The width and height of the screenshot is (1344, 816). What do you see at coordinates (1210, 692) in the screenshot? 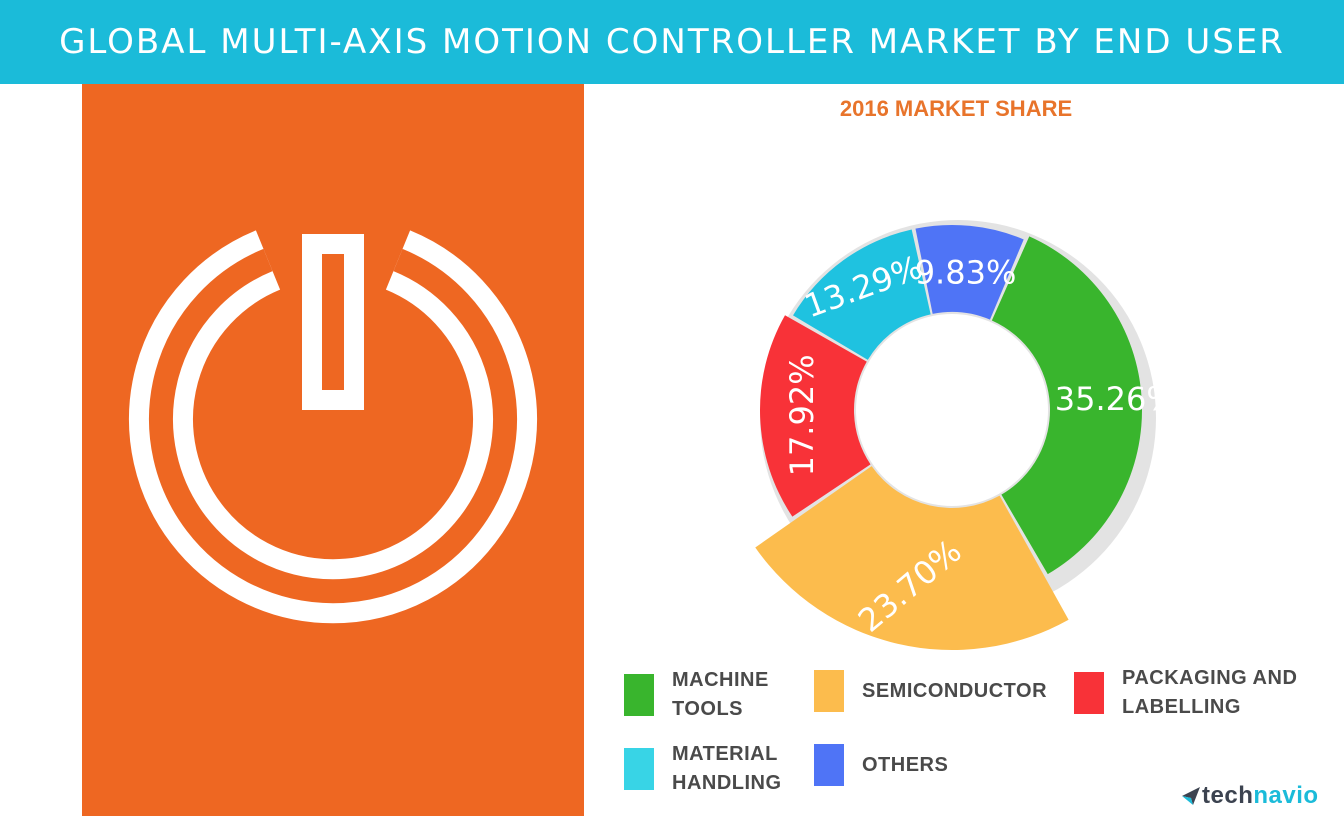
I see `legend-label: PACKAGING AND LABELLING` at bounding box center [1210, 692].